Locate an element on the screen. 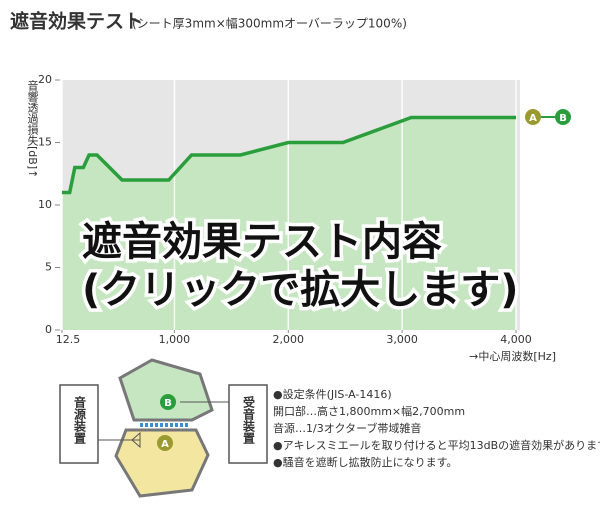 This screenshot has width=600, height=517. x-tick-label: 3,000 is located at coordinates (402, 339).